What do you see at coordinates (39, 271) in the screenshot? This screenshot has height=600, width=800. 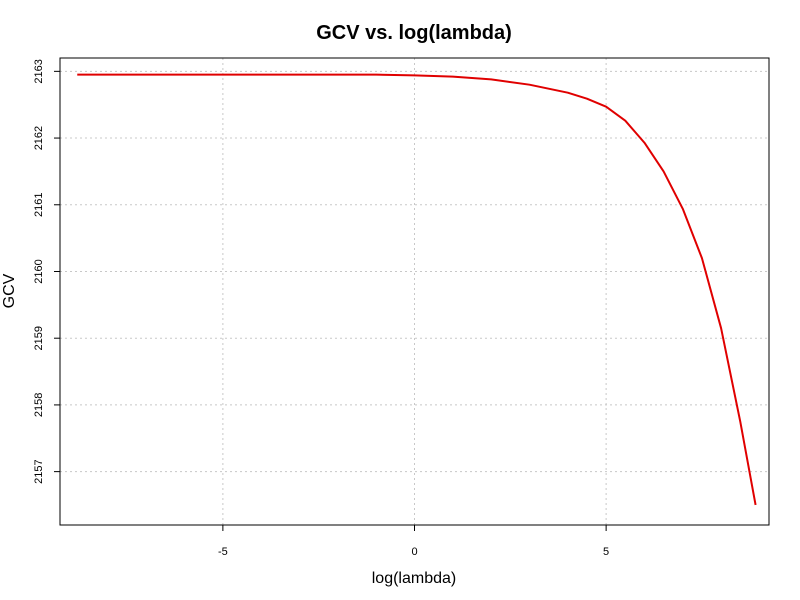 I see `y-tick-label: 2160` at bounding box center [39, 271].